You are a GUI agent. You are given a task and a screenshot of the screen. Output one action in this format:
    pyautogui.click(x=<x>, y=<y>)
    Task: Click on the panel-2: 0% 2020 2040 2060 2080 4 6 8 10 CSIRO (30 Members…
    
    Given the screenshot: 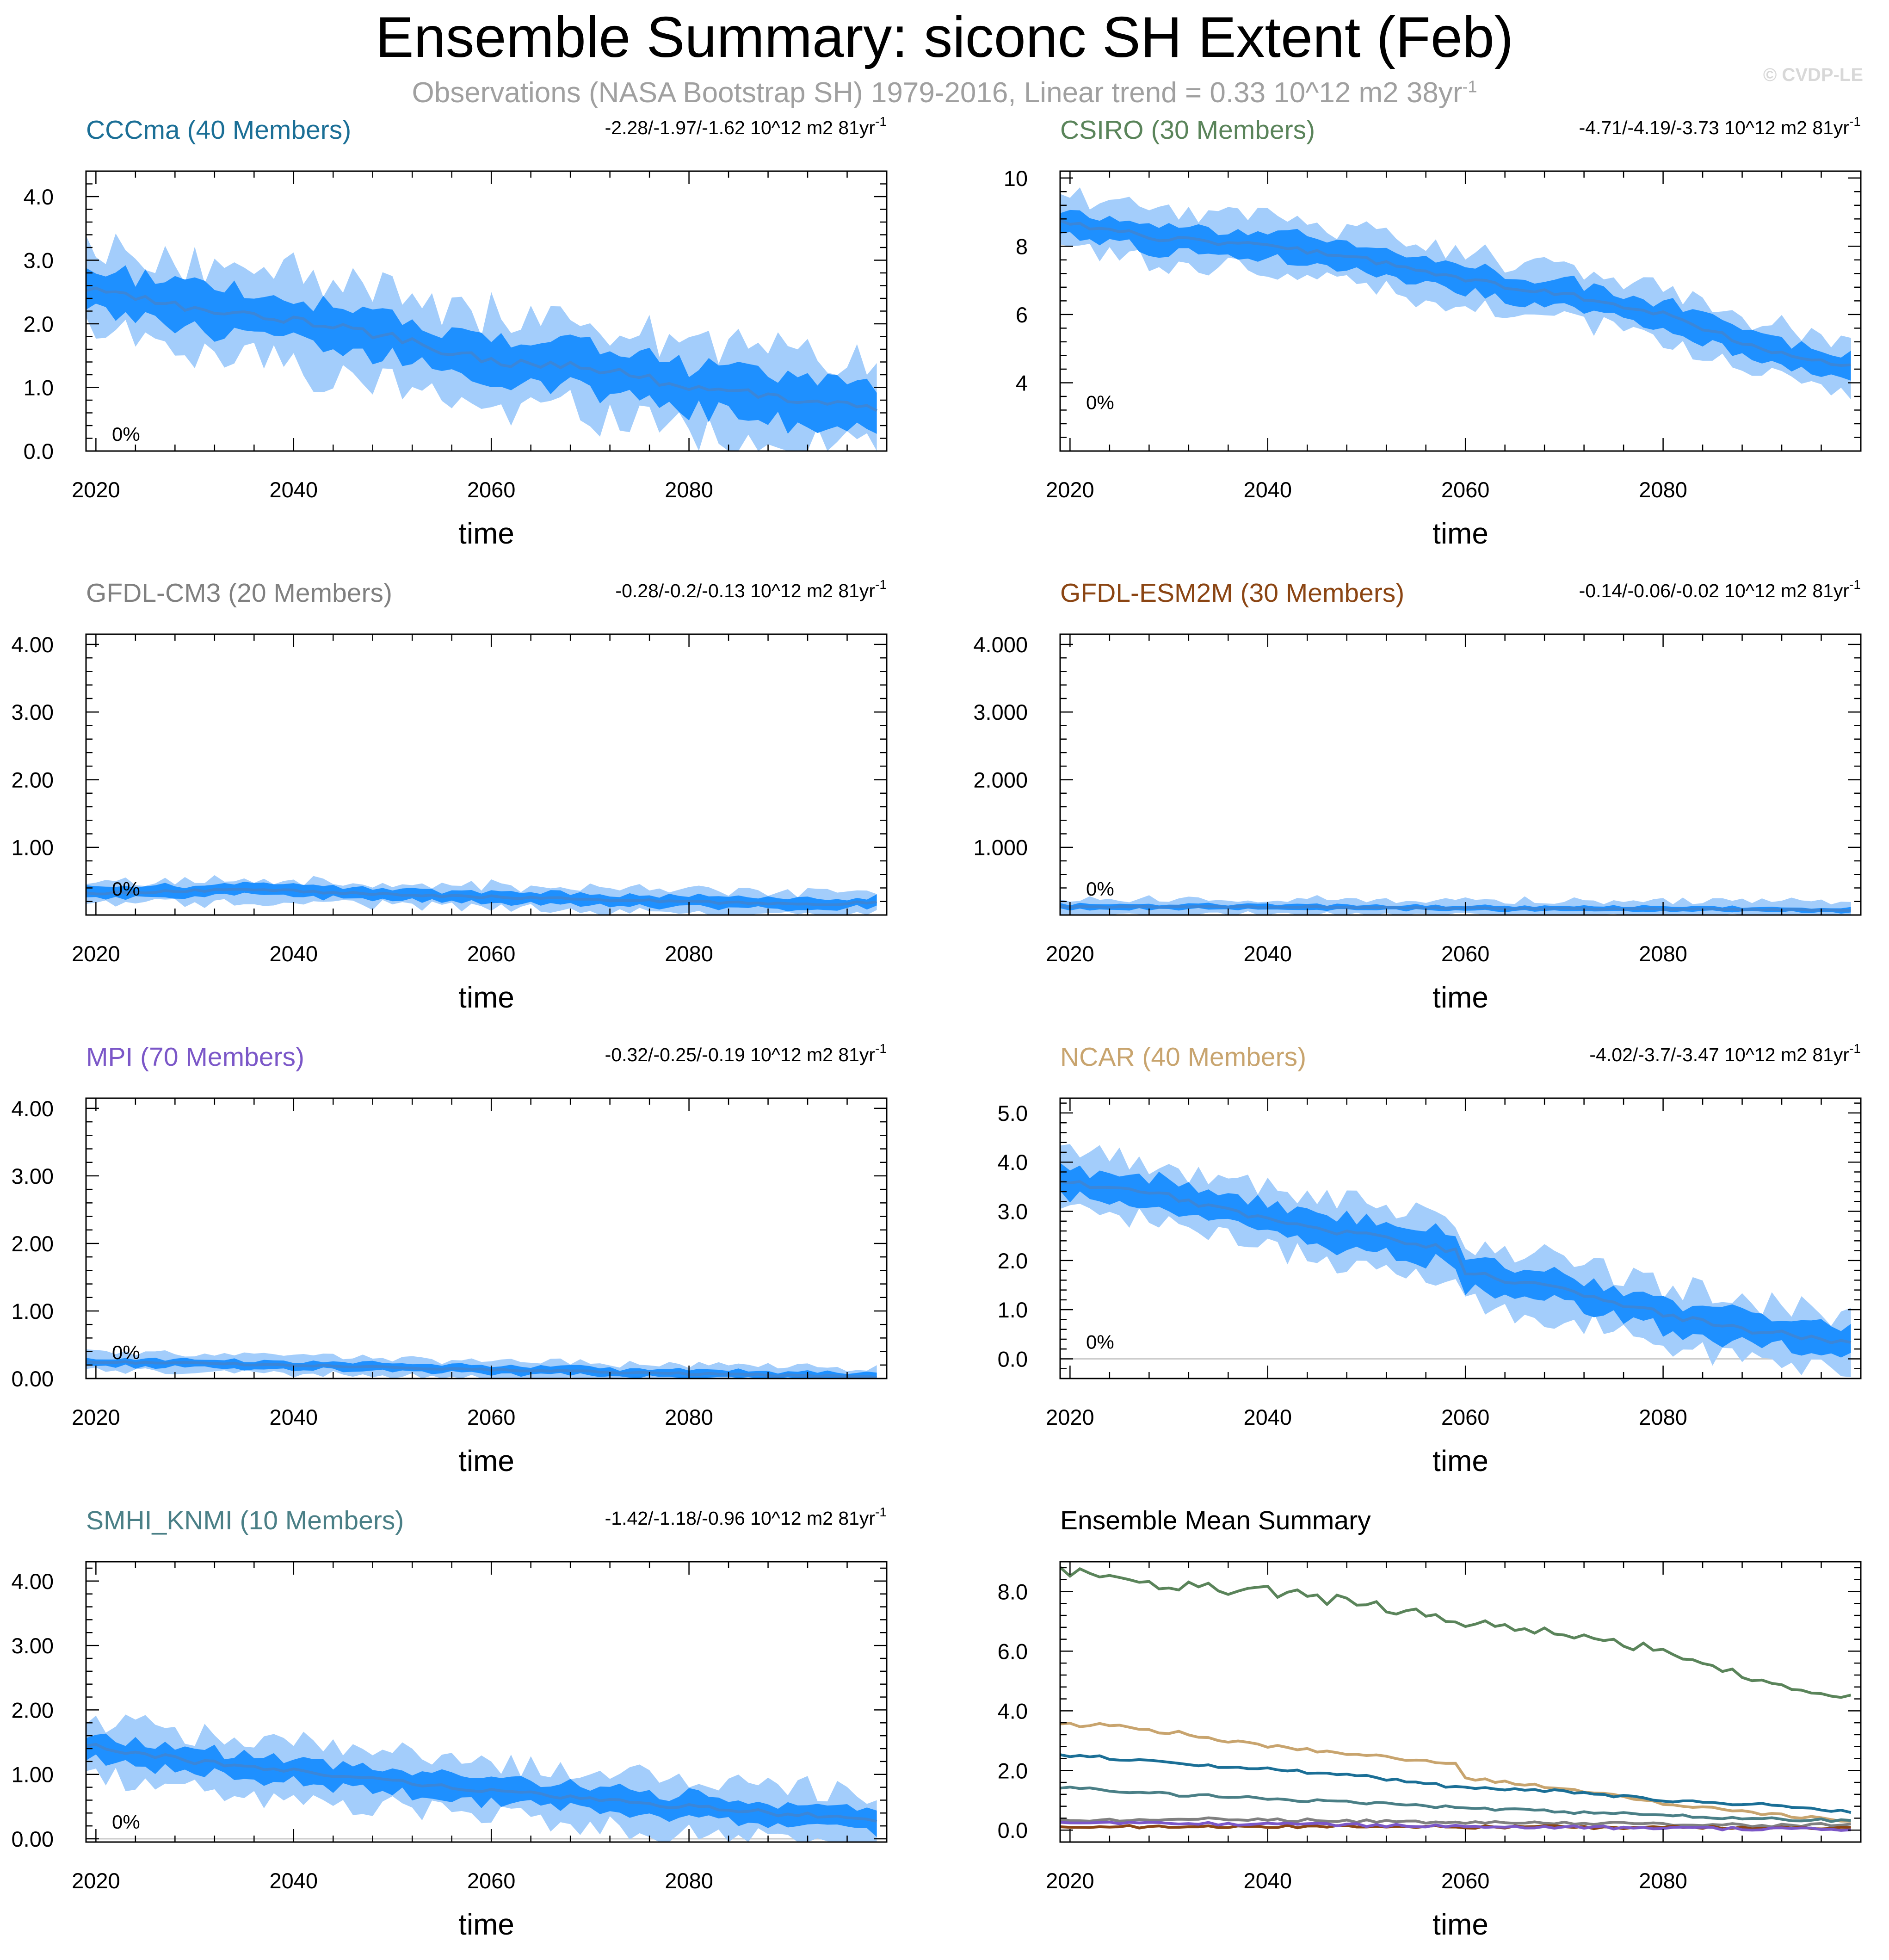 What is the action you would take?
    pyautogui.click(x=1433, y=332)
    